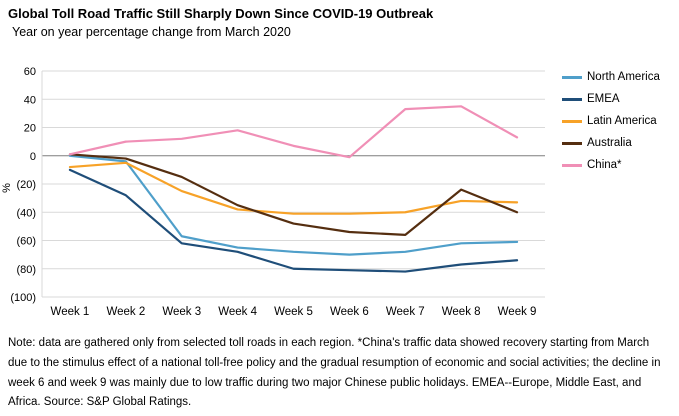 The height and width of the screenshot is (416, 679). Describe the element at coordinates (7, 188) in the screenshot. I see `y-axis-title: %` at that location.